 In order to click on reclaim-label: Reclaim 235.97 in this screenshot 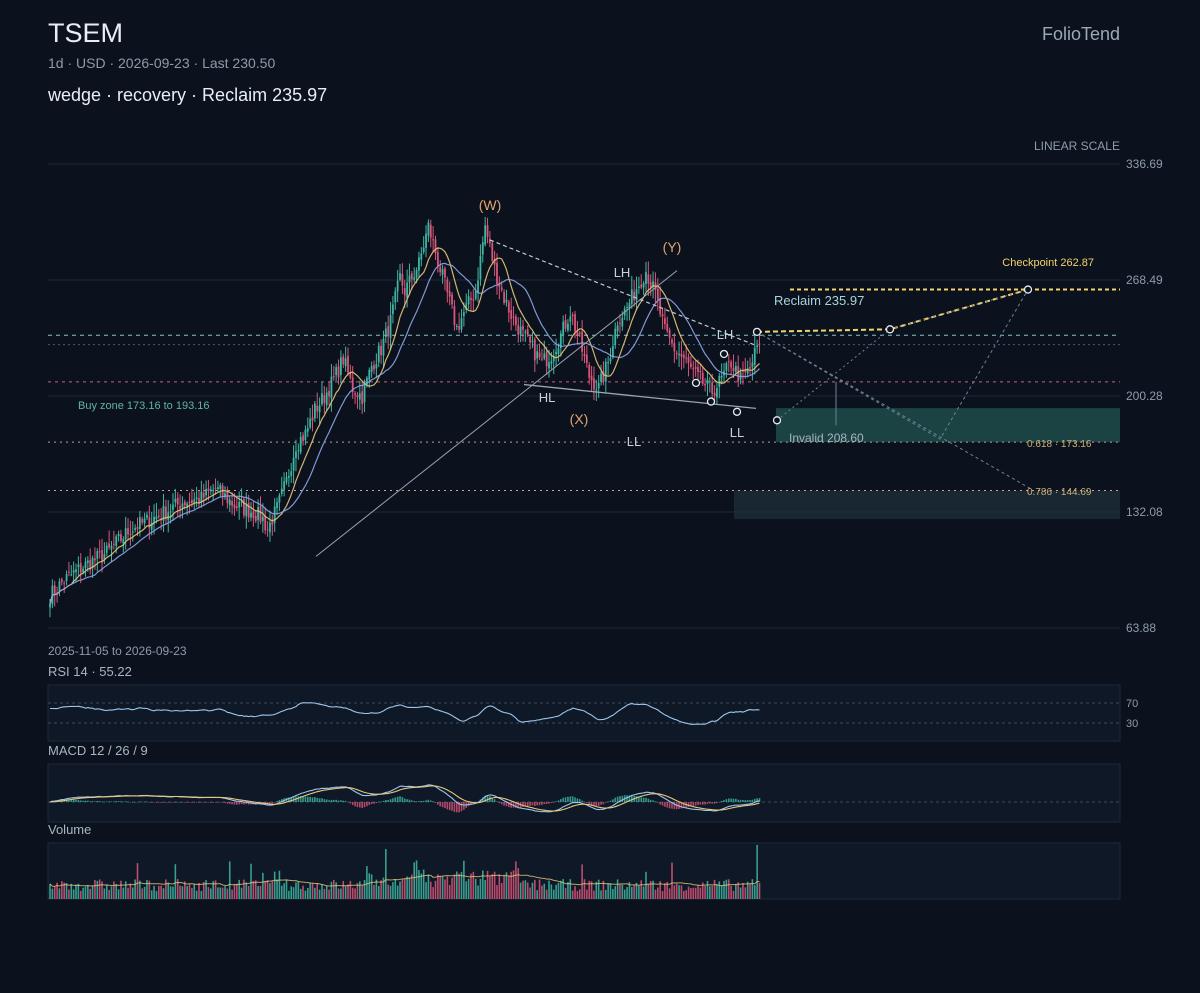, I will do `click(819, 300)`.